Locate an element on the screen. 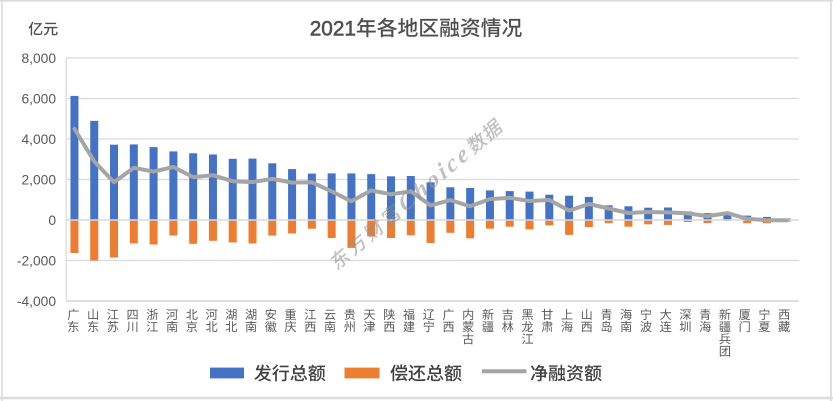 Image resolution: width=833 pixels, height=401 pixels. svg-text: 2,000 is located at coordinates (38, 179).